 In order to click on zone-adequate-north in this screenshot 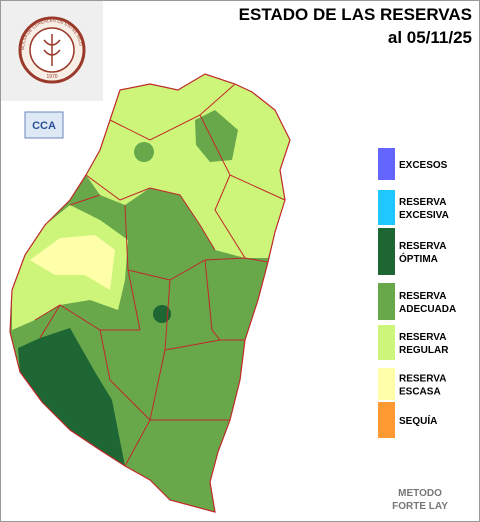, I will do `click(216, 136)`.